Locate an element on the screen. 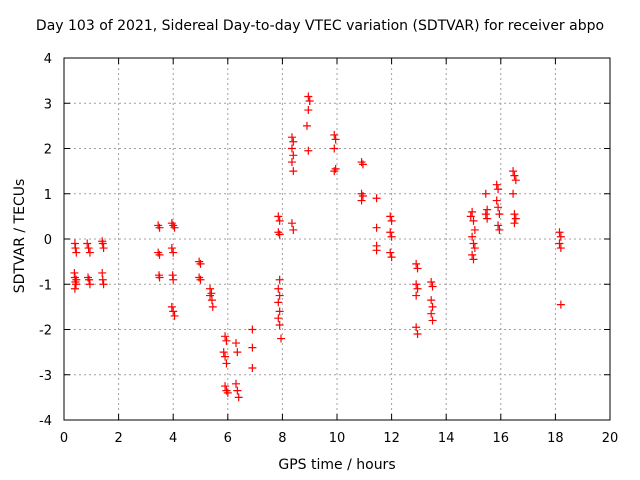  x-tick-label: 16 is located at coordinates (501, 438).